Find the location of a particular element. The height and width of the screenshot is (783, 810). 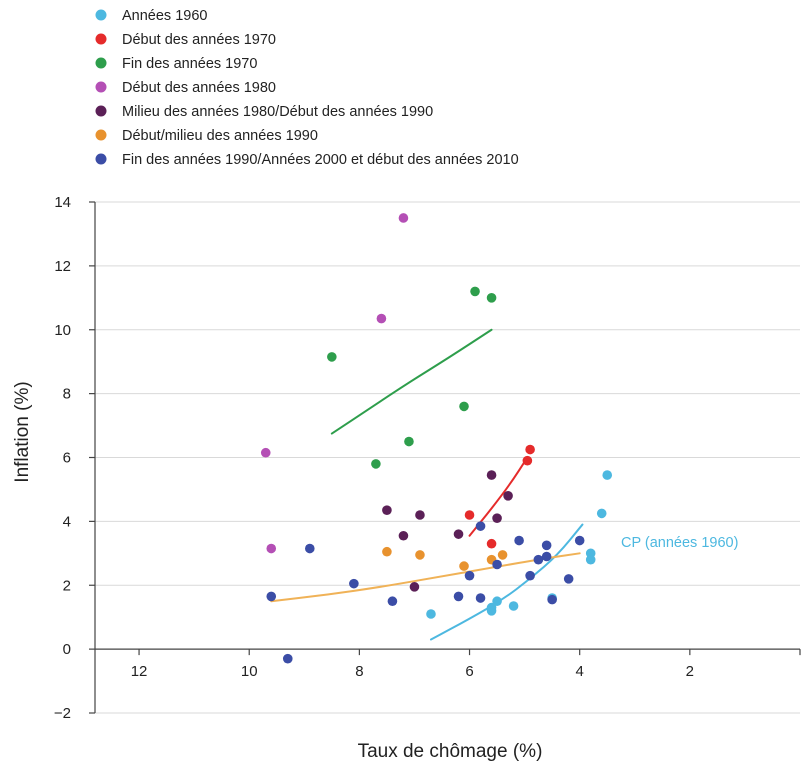

legend-marker-fin-des-annees-1970 is located at coordinates (101, 63).